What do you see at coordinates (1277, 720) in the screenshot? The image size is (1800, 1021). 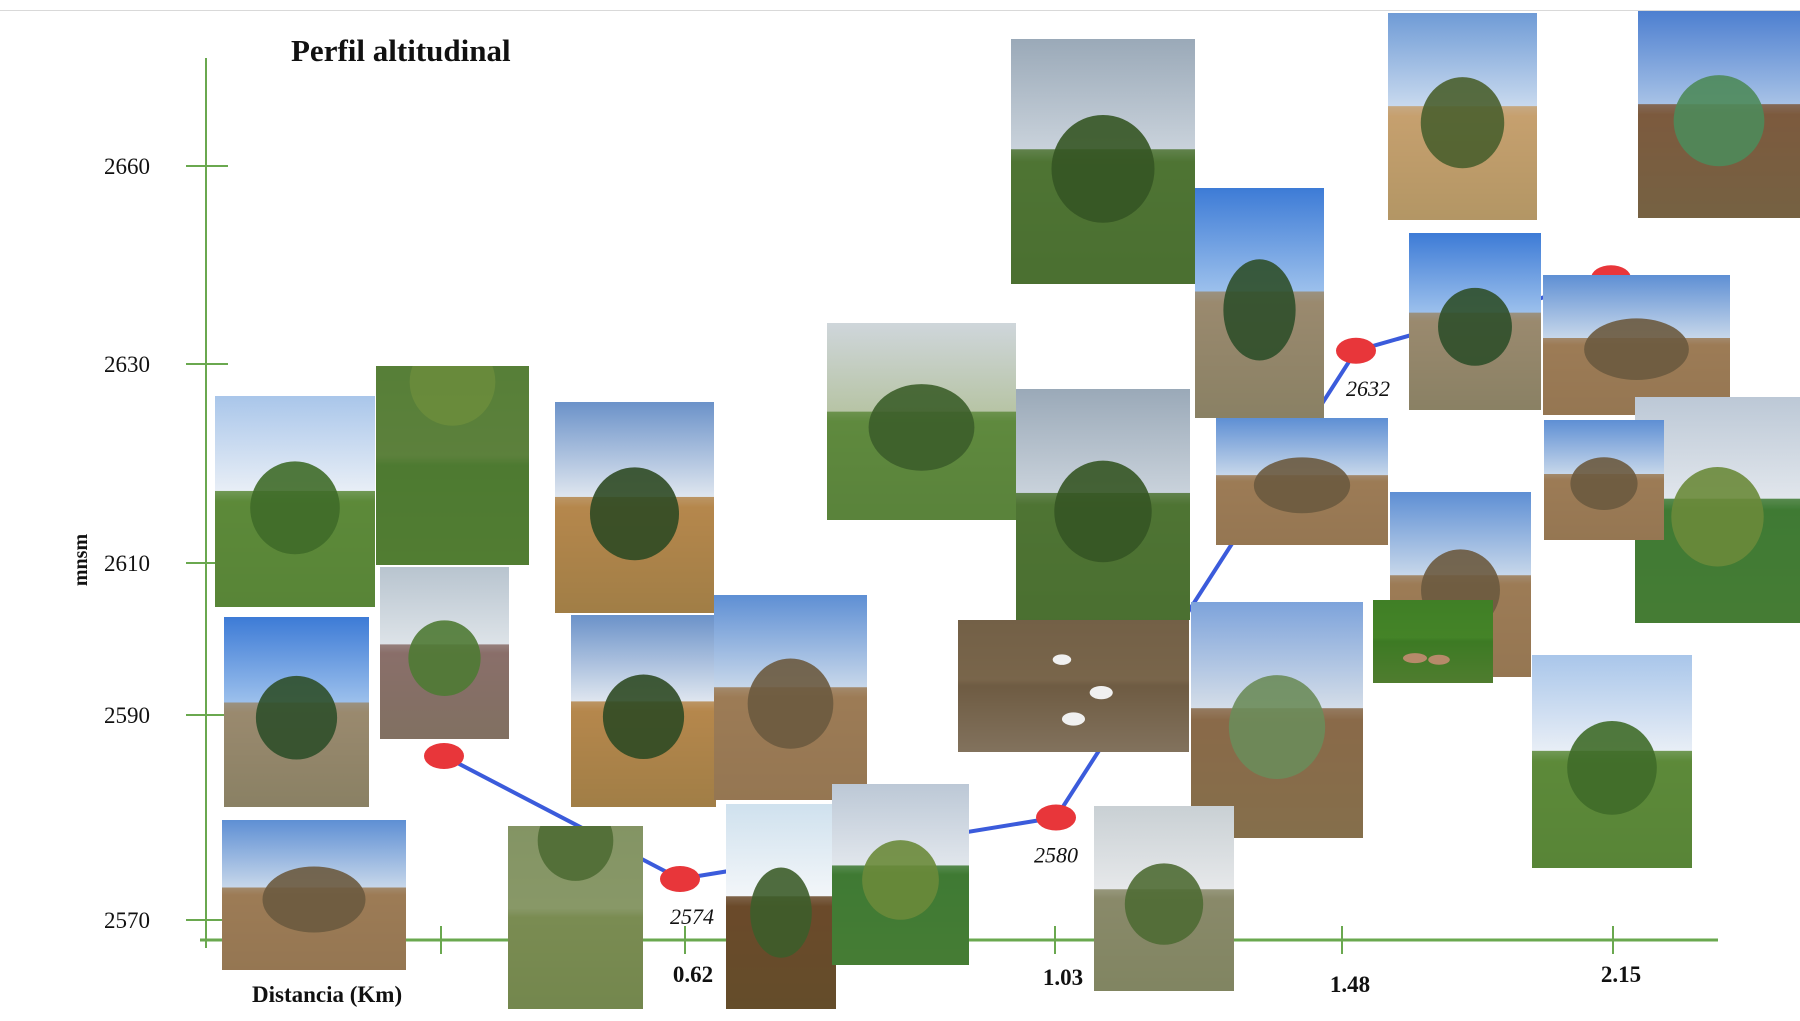 I see `photo-cactus` at bounding box center [1277, 720].